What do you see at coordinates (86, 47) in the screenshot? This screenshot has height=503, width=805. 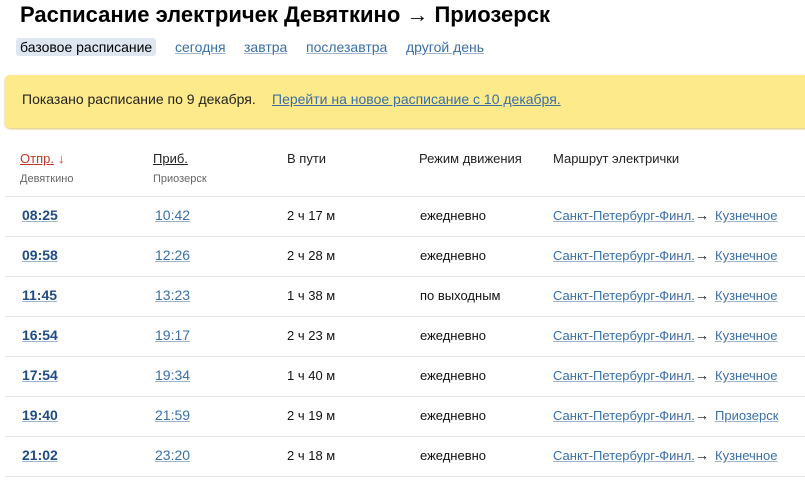 I see `tab: базовое расписание` at bounding box center [86, 47].